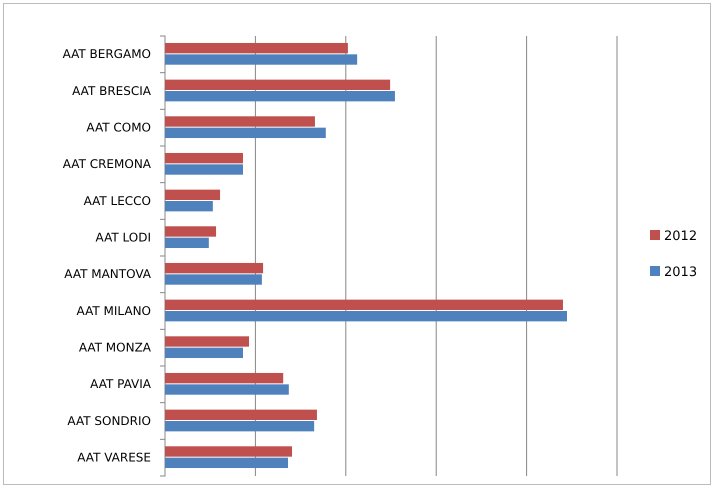 This screenshot has height=488, width=714. Describe the element at coordinates (115, 347) in the screenshot. I see `y-tick-label: AAT MONZA` at that location.